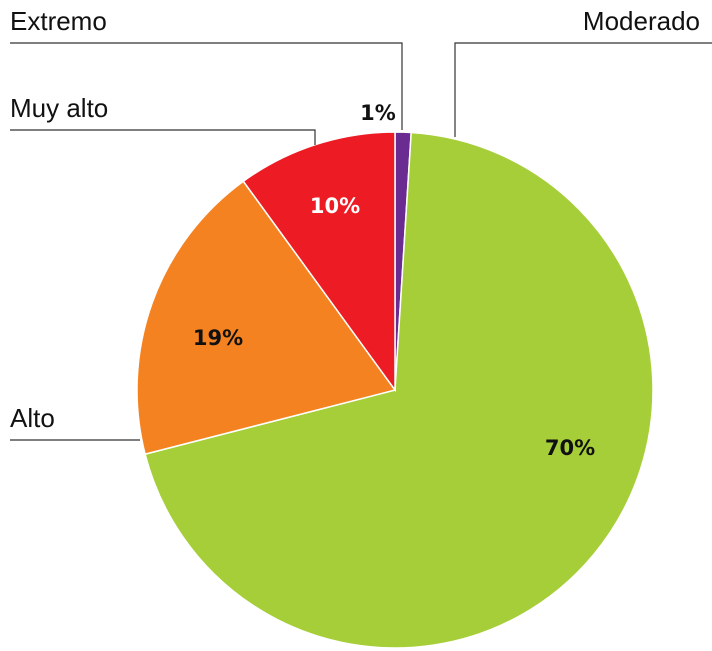 The image size is (712, 651). What do you see at coordinates (59, 108) in the screenshot?
I see `category-label: Muy alto` at bounding box center [59, 108].